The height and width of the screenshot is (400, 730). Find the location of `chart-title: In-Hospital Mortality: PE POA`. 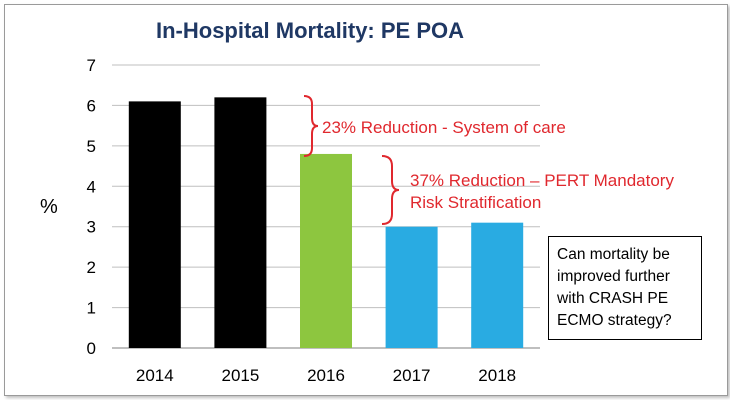

chart-title: In-Hospital Mortality: PE POA is located at coordinates (310, 30).